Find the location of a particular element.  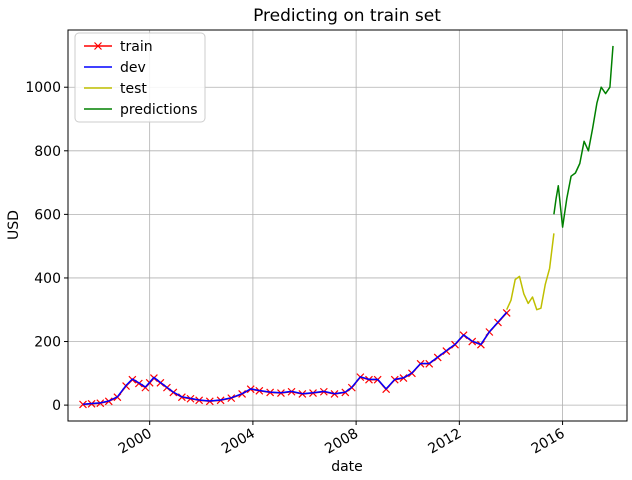

x-tick-label: 2016 is located at coordinates (548, 442).